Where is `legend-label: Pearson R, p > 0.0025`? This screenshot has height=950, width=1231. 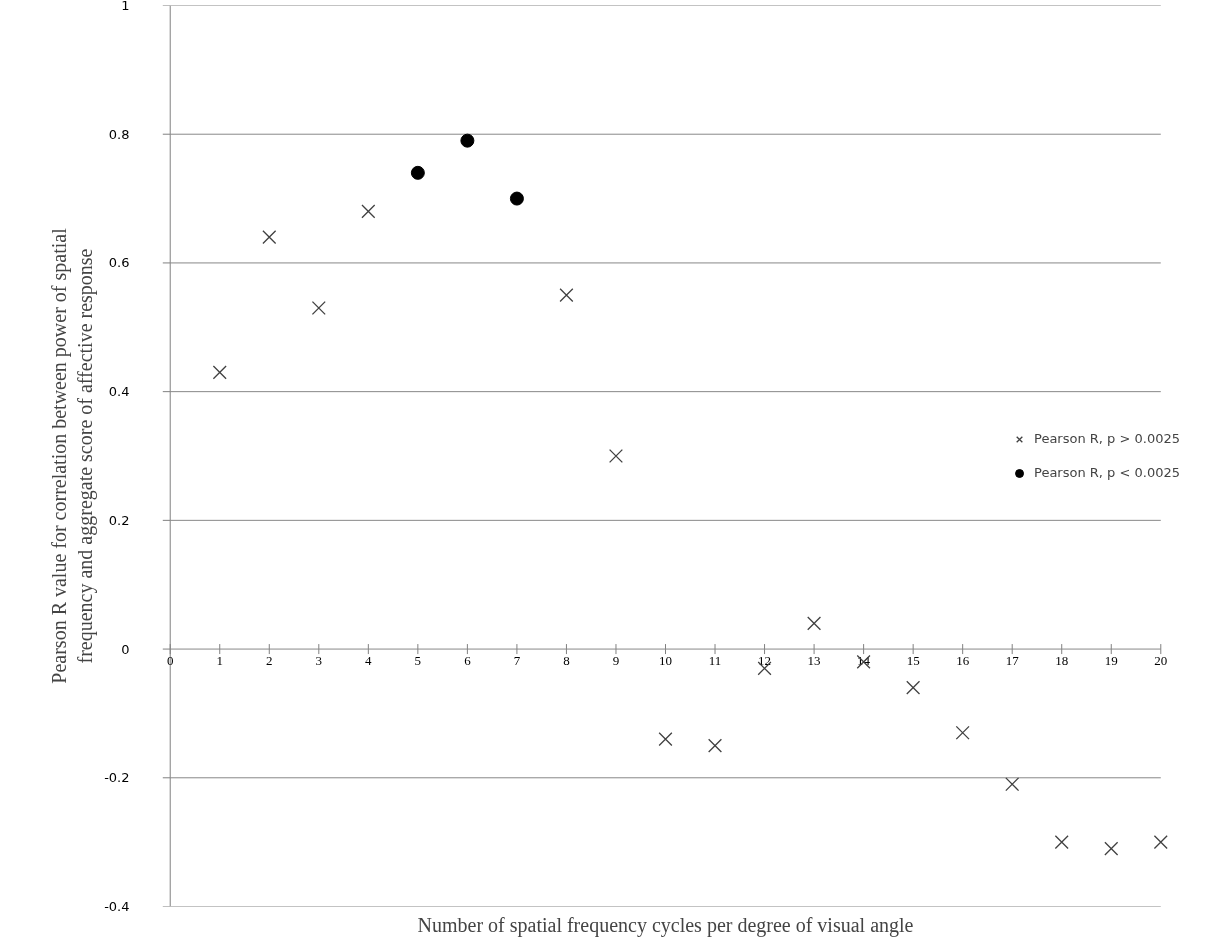 legend-label: Pearson R, p > 0.0025 is located at coordinates (1107, 438).